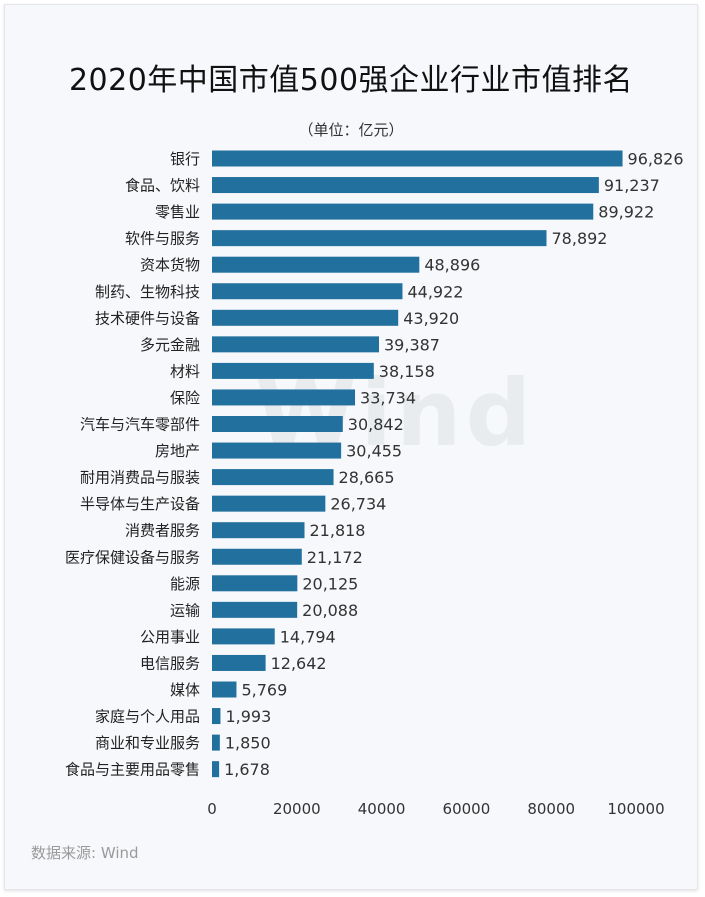 The image size is (705, 897). I want to click on value-label: 96,826, so click(656, 159).